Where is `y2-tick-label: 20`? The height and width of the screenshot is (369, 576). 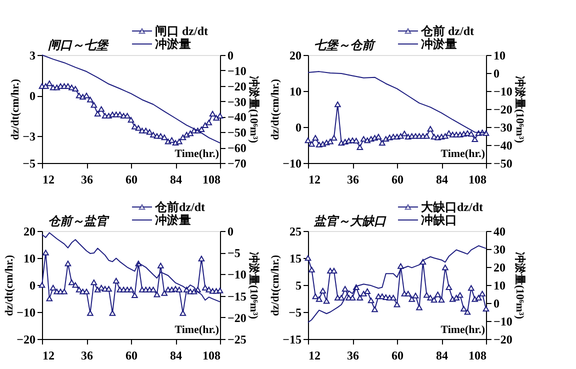
y2-tick-label: 20 is located at coordinates (500, 267).